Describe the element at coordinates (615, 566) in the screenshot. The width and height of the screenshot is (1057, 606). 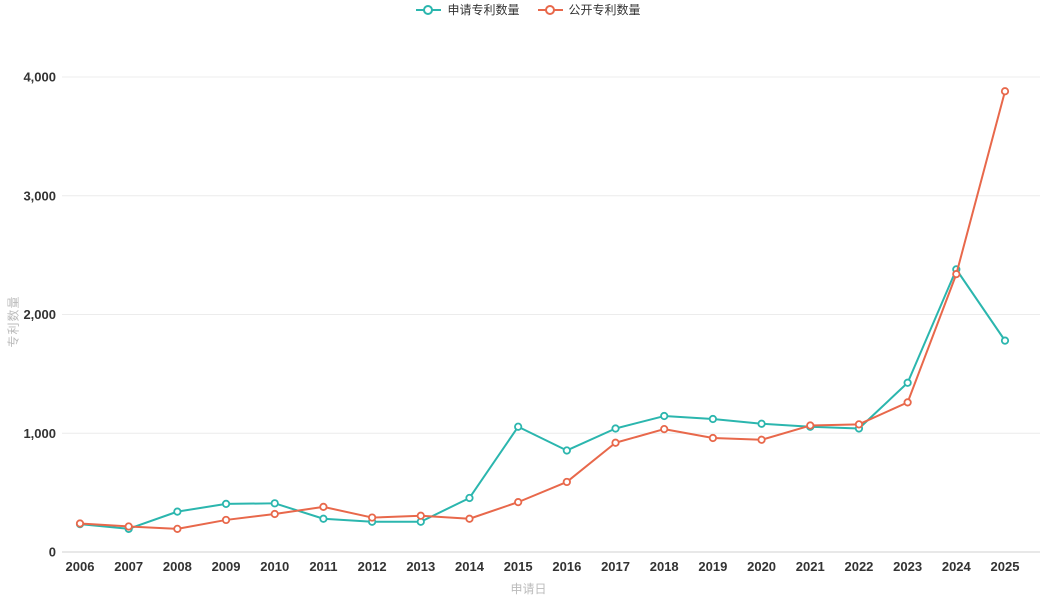
I see `x-tick-label-2017: 2017` at that location.